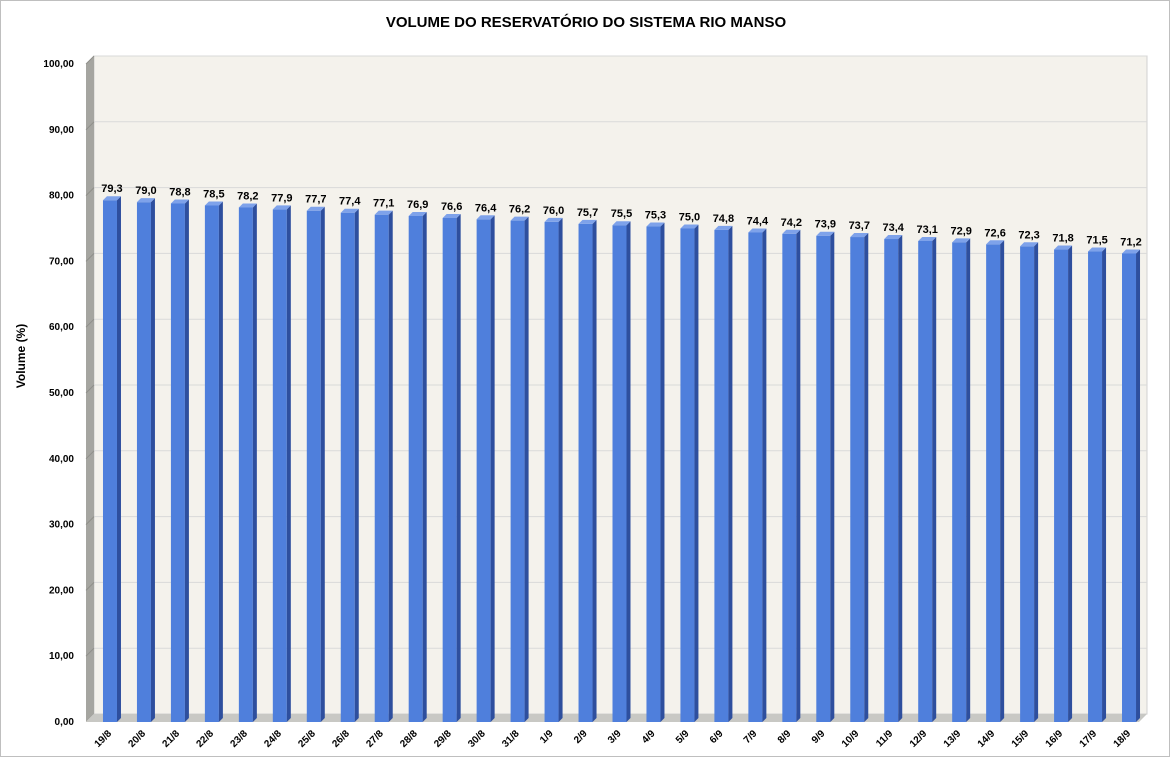 The width and height of the screenshot is (1170, 757). What do you see at coordinates (655, 216) in the screenshot?
I see `data-label: 75,3` at bounding box center [655, 216].